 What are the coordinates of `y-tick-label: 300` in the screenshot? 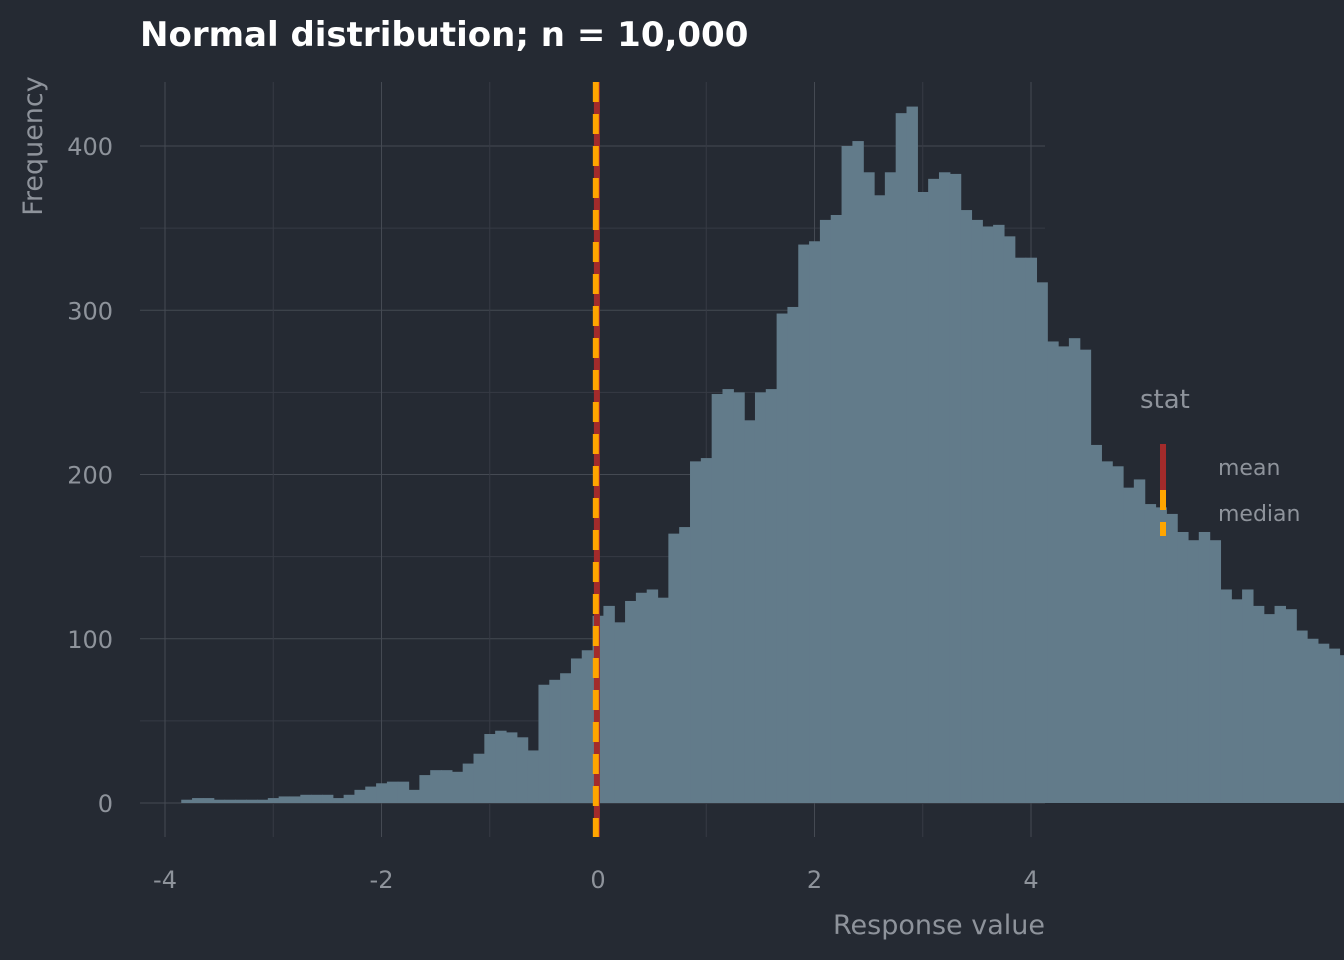 It's located at (90, 311).